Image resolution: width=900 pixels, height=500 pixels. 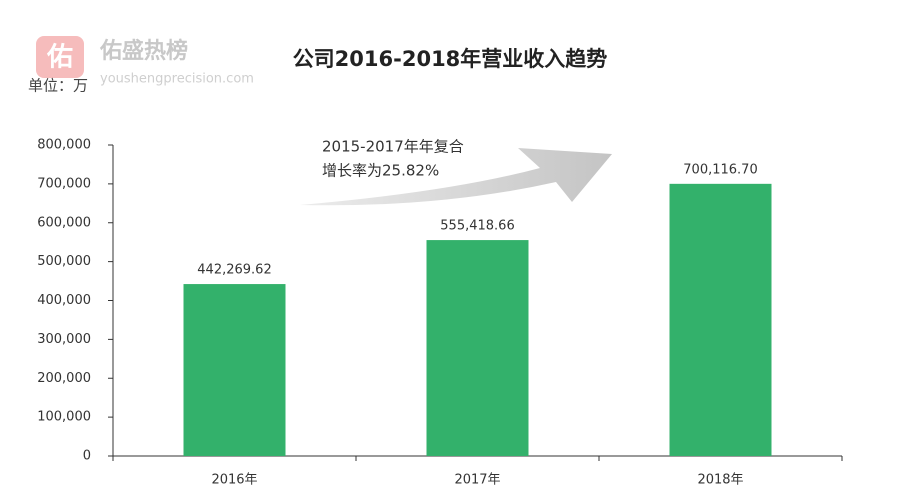 I want to click on y-tick-label: 300,000, so click(x=64, y=339).